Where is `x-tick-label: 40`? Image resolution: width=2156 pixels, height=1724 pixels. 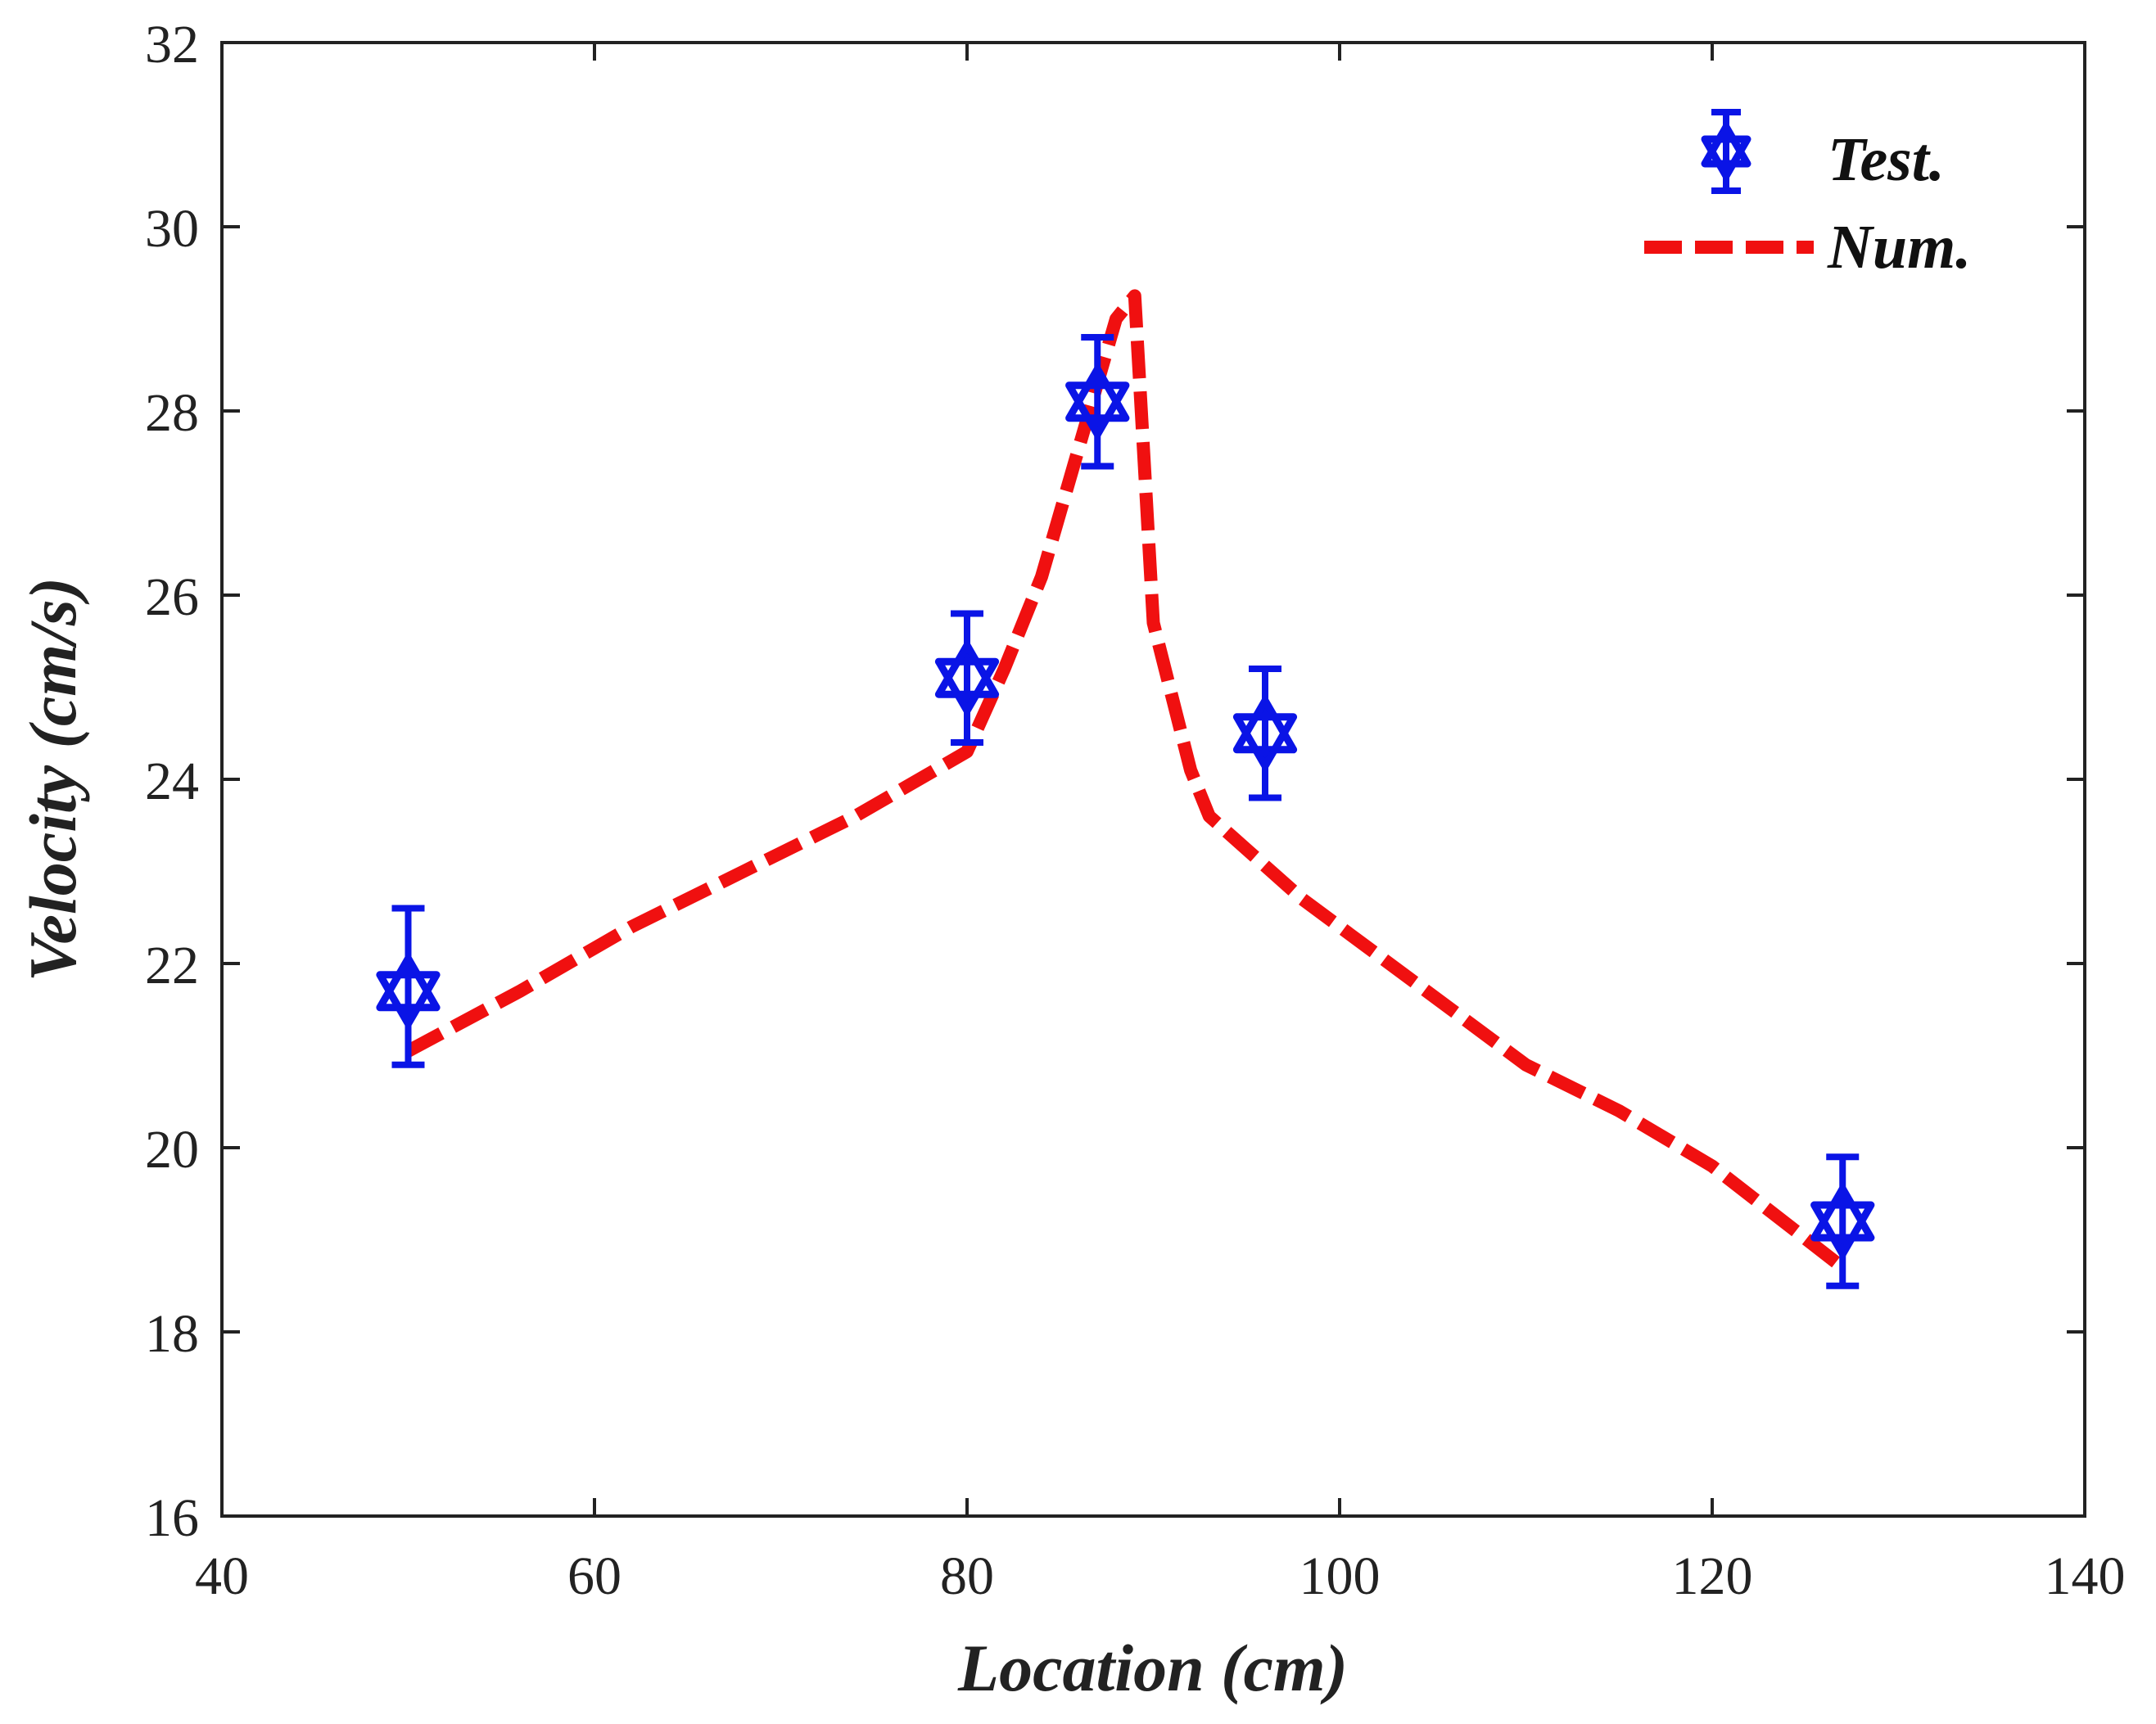 x-tick-label: 40 is located at coordinates (222, 1576).